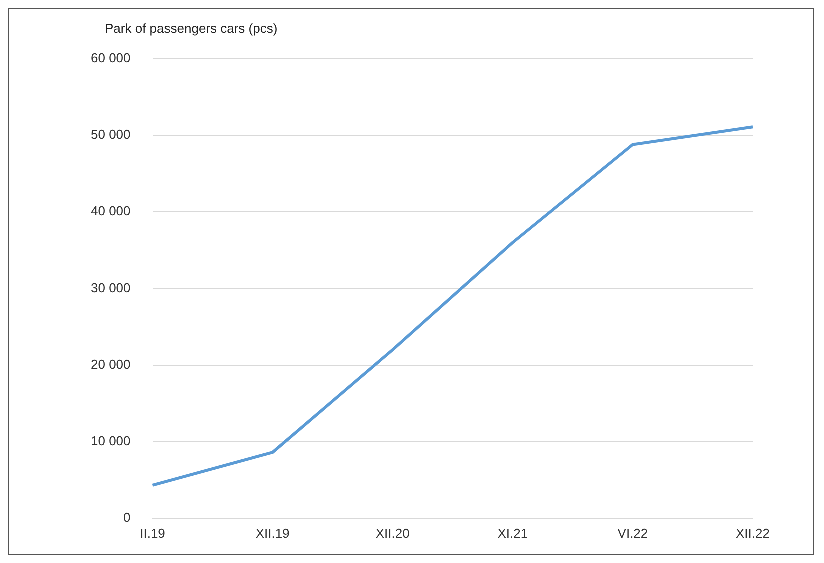 The image size is (824, 563). What do you see at coordinates (110, 440) in the screenshot?
I see `y-tick-label: 10 000` at bounding box center [110, 440].